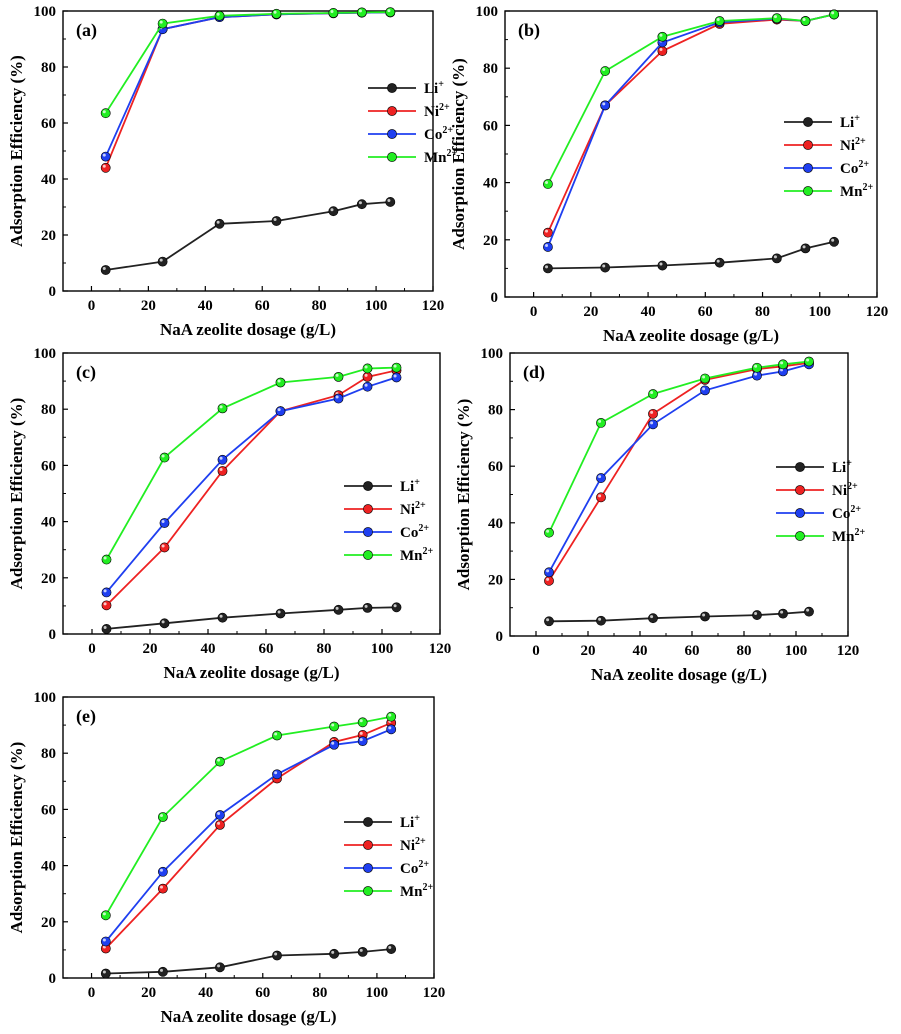 This screenshot has width=901, height=1034. Describe the element at coordinates (433, 306) in the screenshot. I see `x-tick-label: 120` at that location.